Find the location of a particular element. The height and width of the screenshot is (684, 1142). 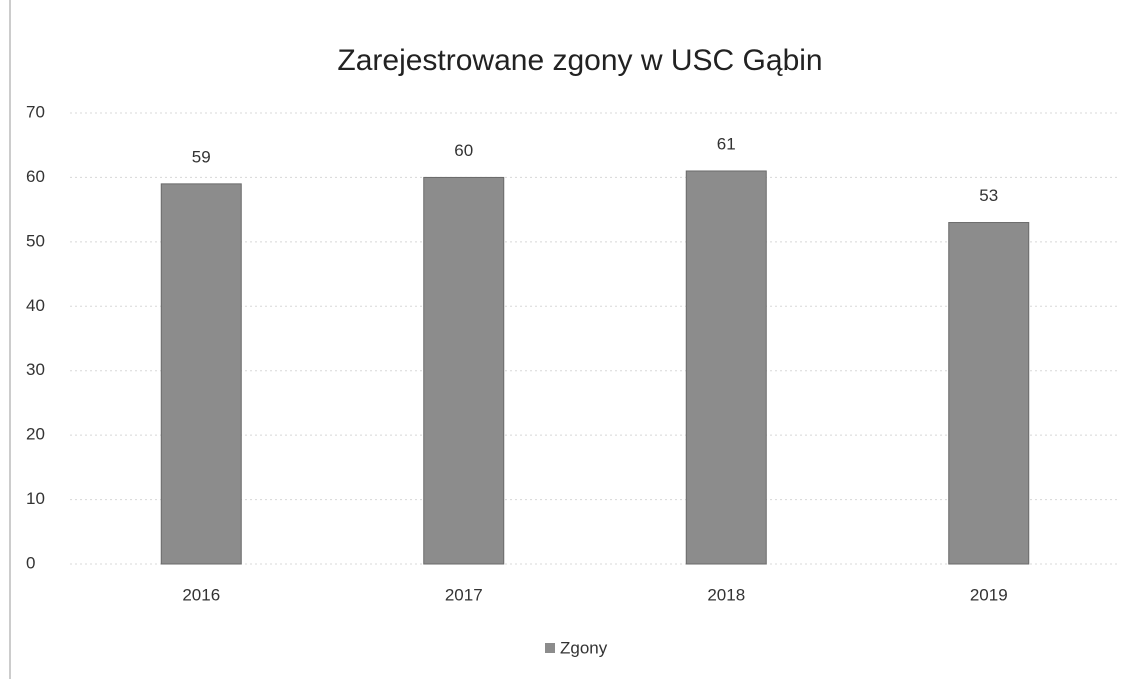

x-tick-label: 2016 is located at coordinates (201, 594).